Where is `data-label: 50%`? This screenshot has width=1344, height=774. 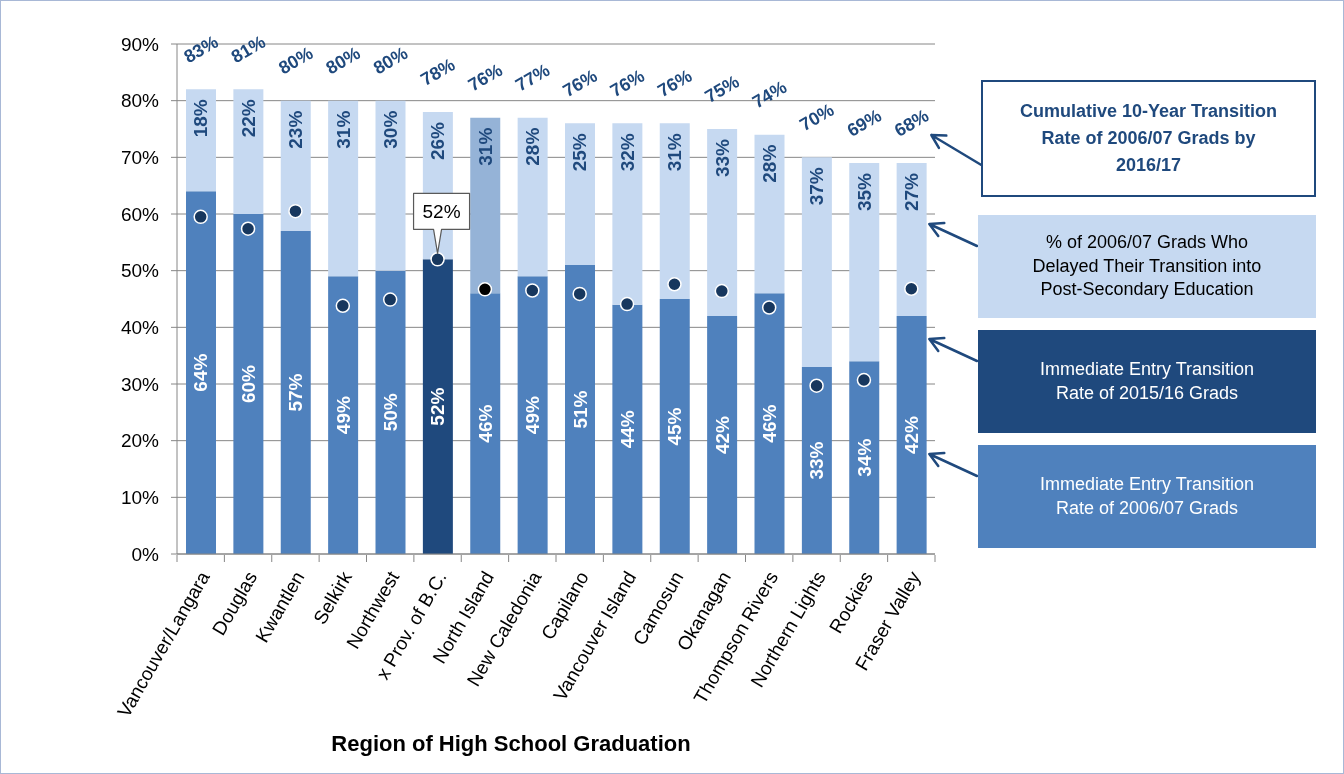
data-label: 50% is located at coordinates (390, 412).